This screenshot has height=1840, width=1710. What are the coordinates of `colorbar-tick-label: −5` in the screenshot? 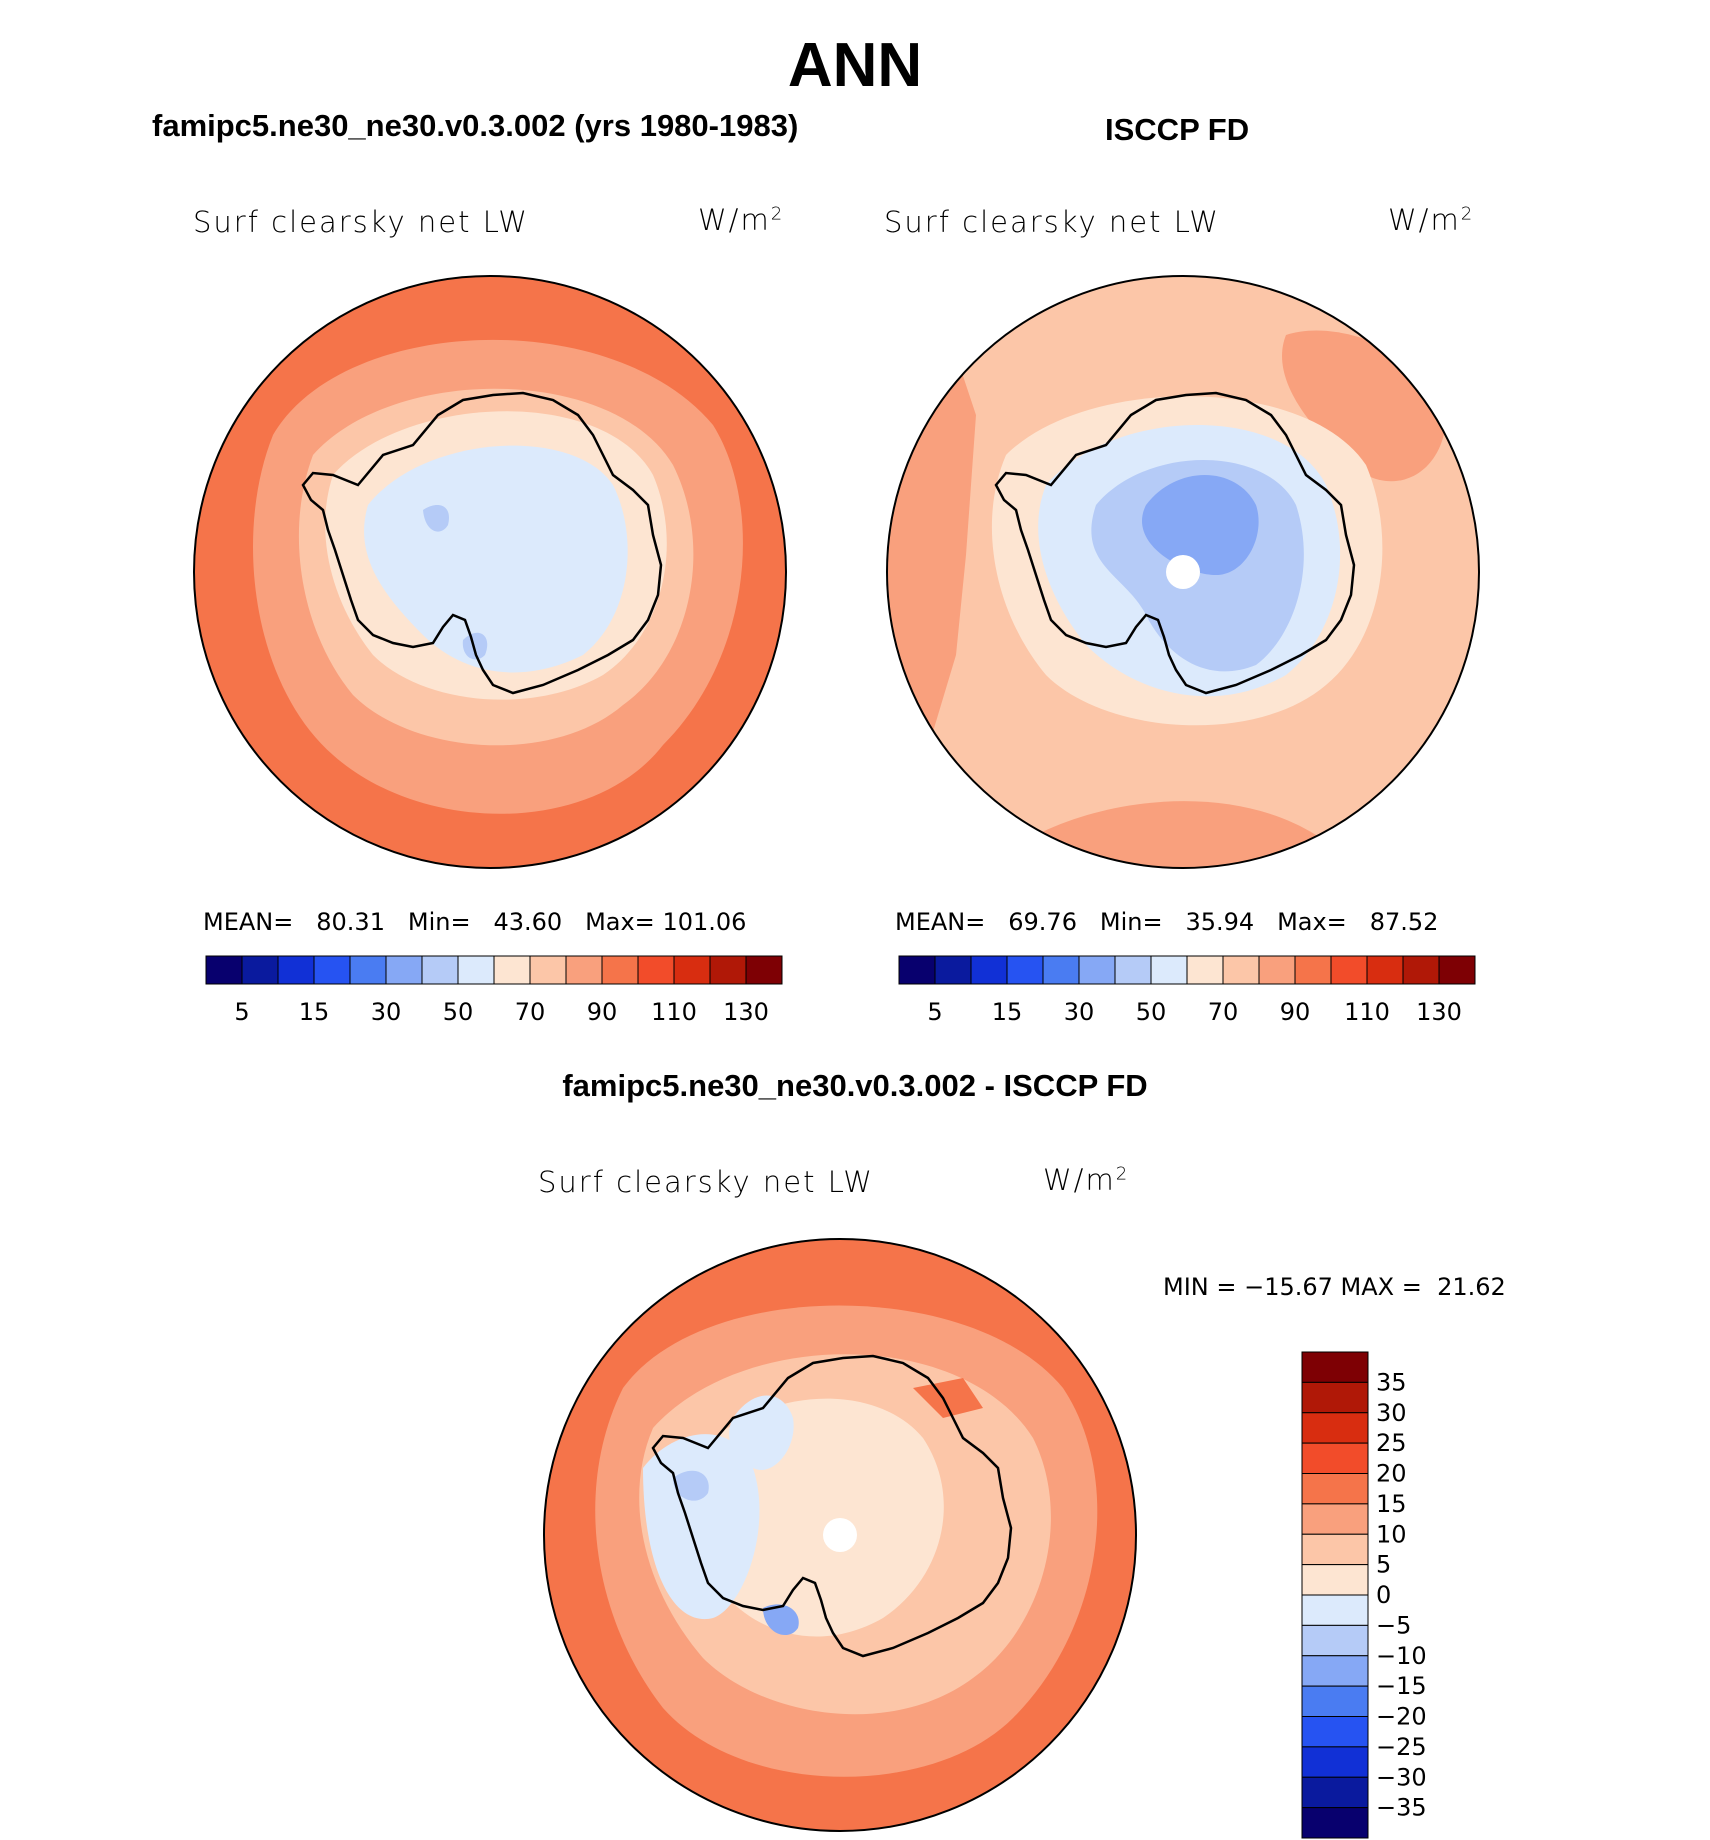 It's located at (1393, 1625).